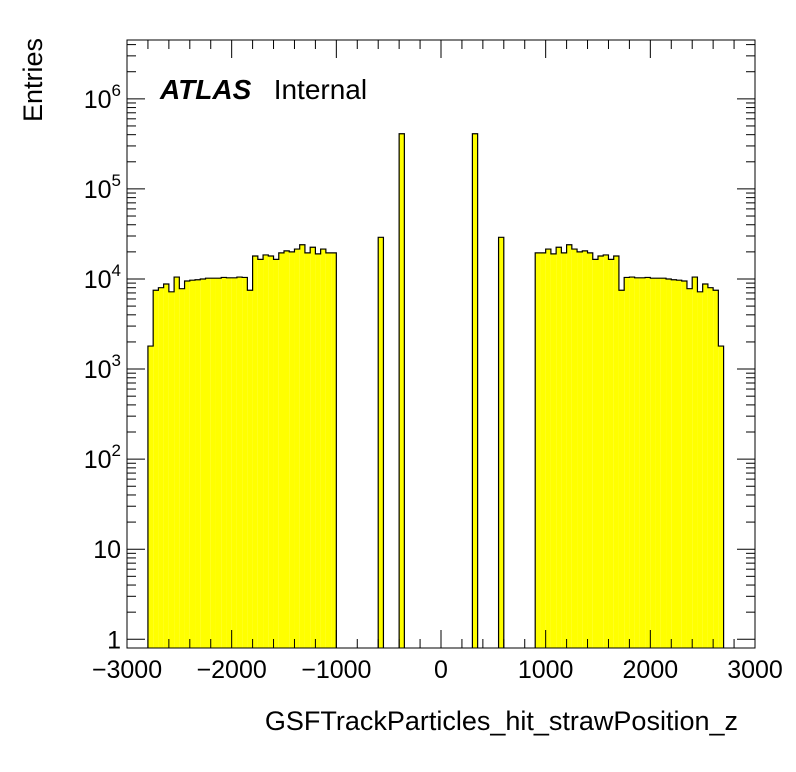 This screenshot has height=772, width=796. I want to click on y-tick-labels: 1 10 10² 10³ 10⁴ 10⁵ 10⁶, so click(102, 367).